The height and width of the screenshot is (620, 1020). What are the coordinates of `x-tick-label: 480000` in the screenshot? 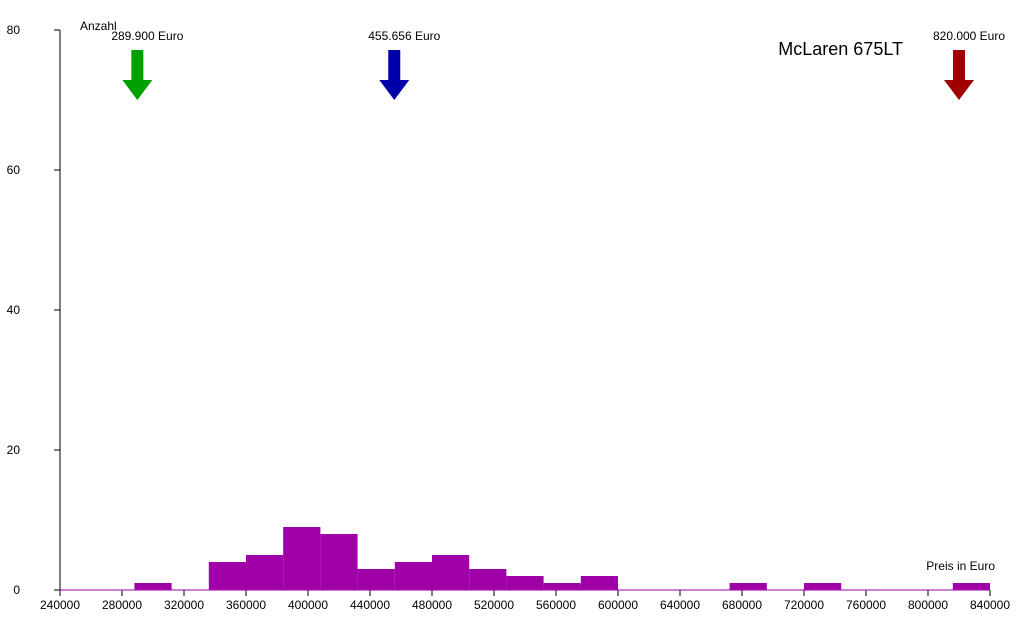 It's located at (432, 605).